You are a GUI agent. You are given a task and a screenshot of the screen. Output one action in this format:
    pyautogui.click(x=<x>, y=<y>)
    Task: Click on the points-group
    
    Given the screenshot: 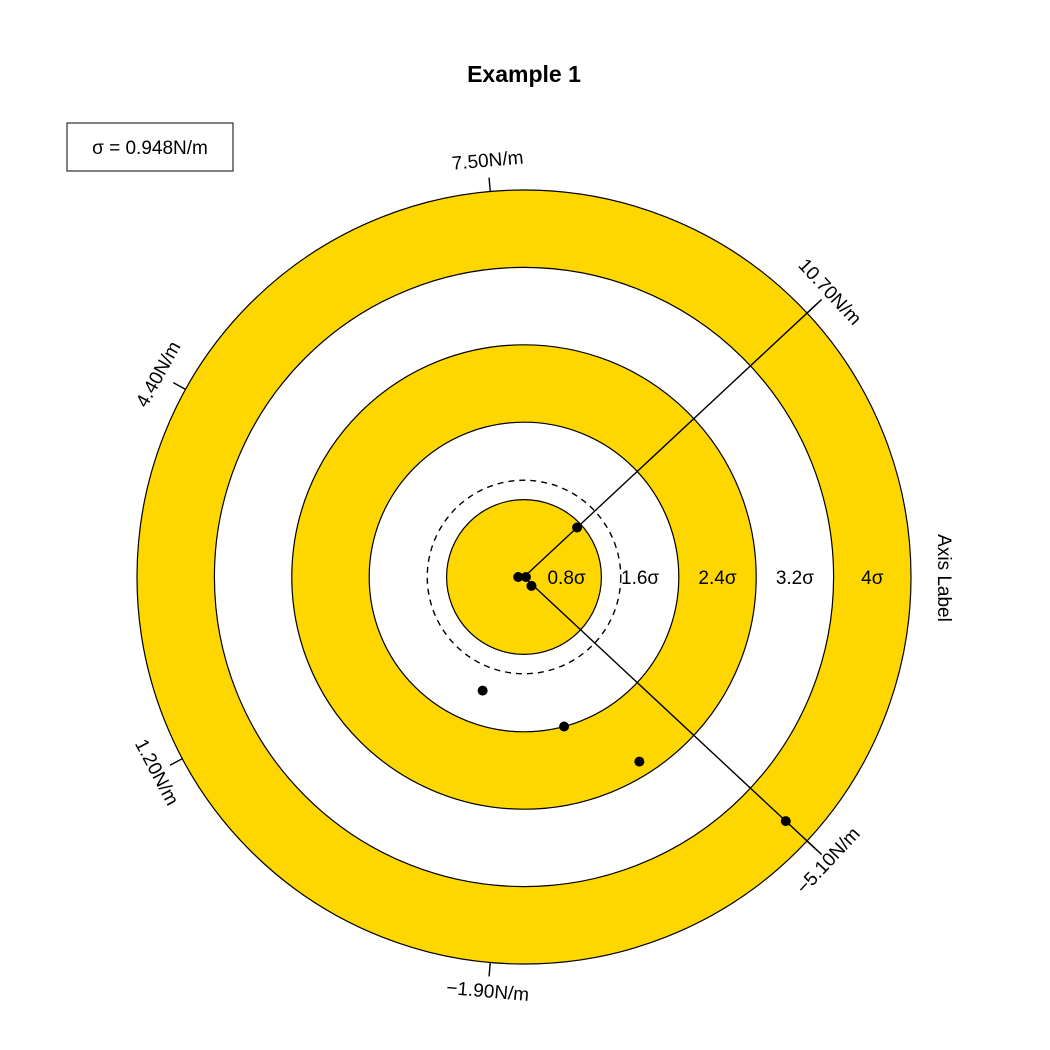 What is the action you would take?
    pyautogui.click(x=634, y=674)
    